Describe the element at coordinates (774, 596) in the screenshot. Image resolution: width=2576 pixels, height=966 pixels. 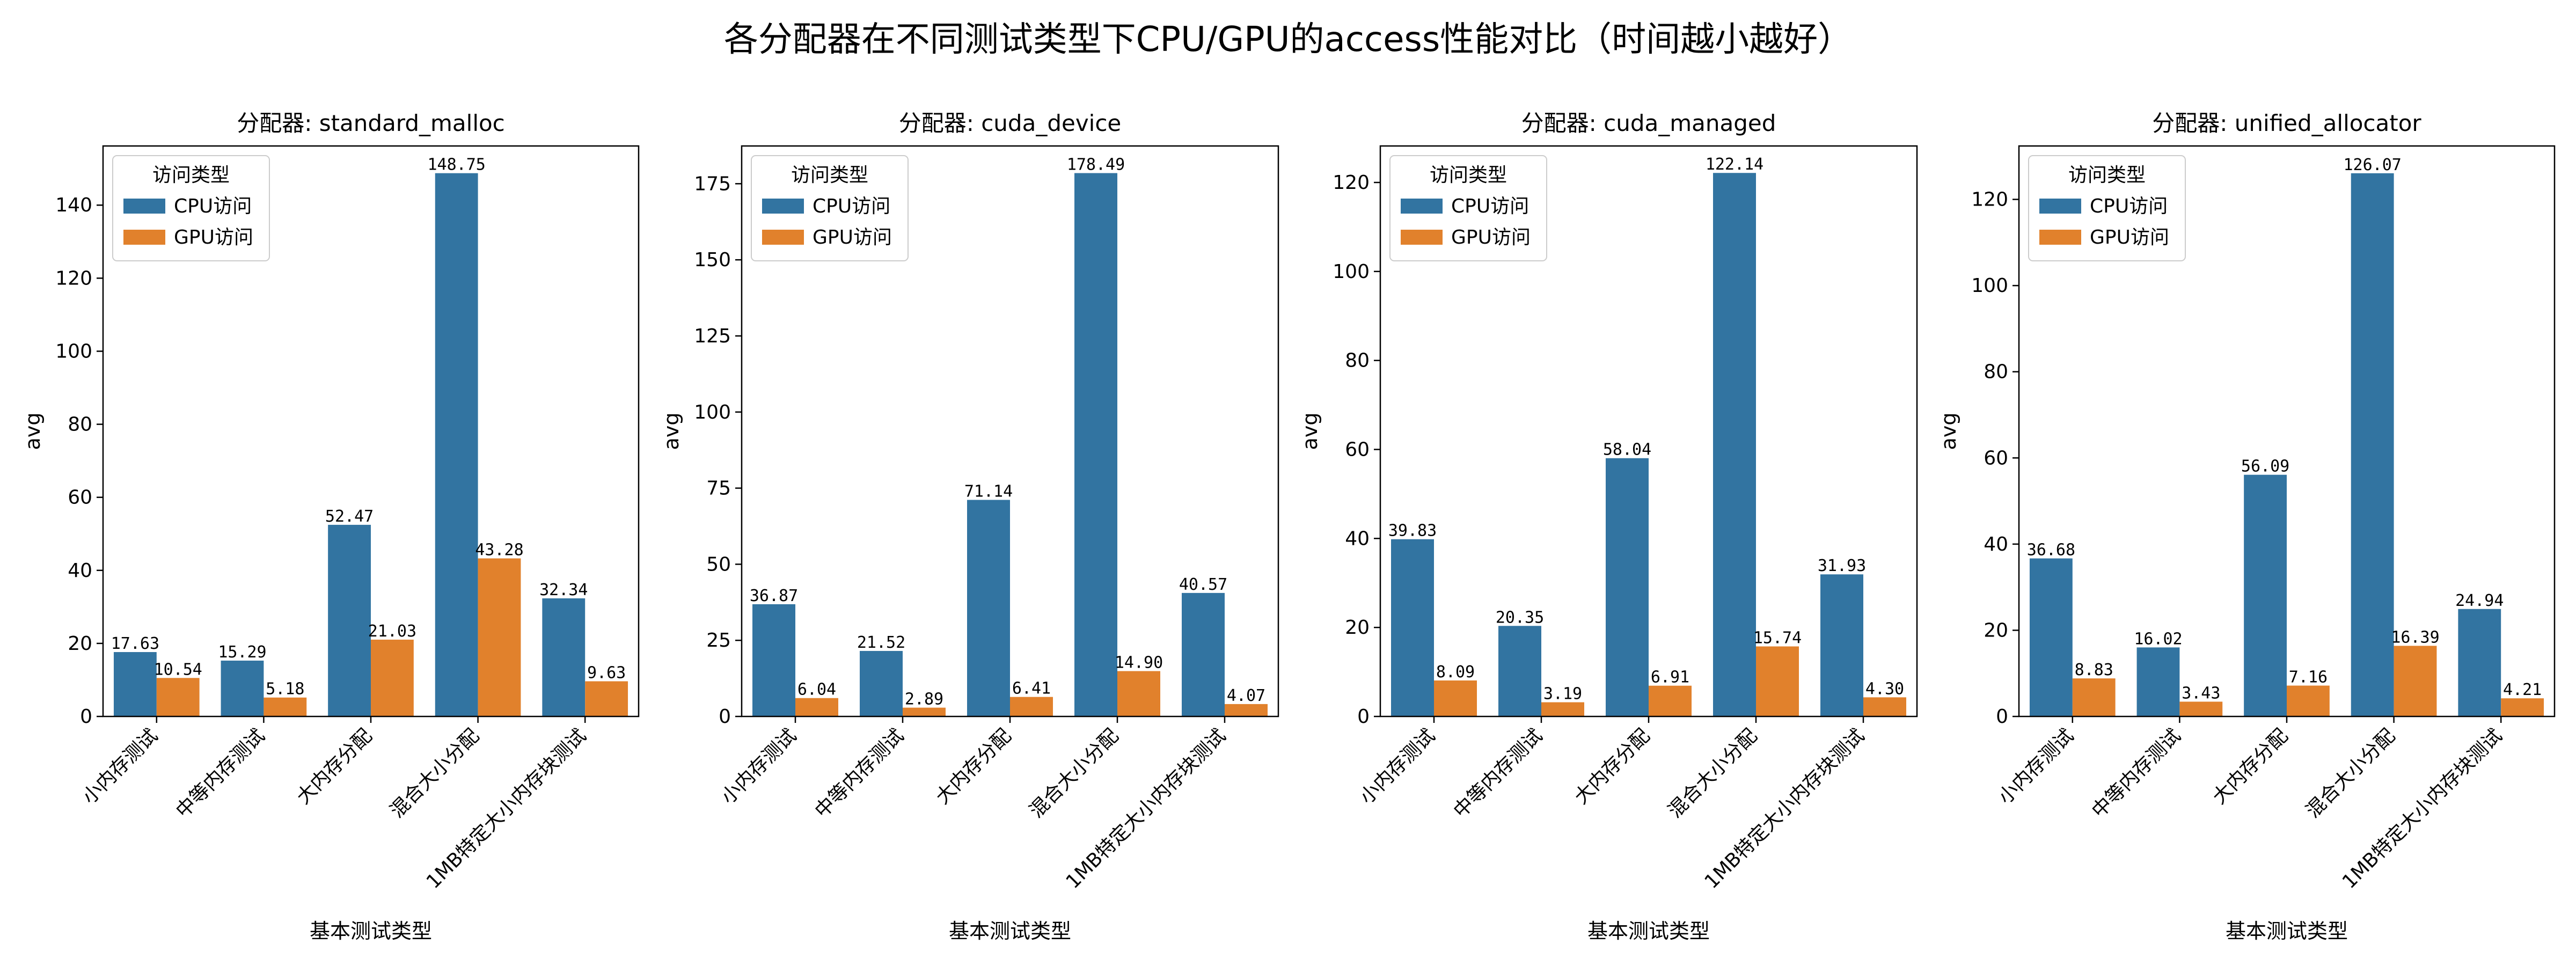
I see `bar-value-label: 36.87` at that location.